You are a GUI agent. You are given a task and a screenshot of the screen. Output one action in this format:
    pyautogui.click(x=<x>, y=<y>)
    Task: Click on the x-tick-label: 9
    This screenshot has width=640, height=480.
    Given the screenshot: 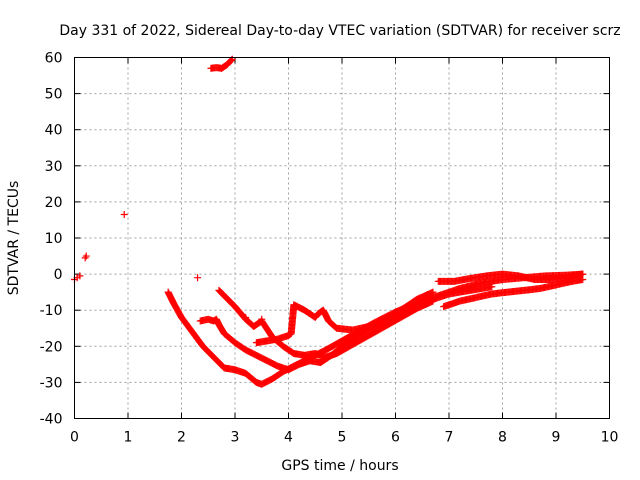 What is the action you would take?
    pyautogui.click(x=556, y=438)
    